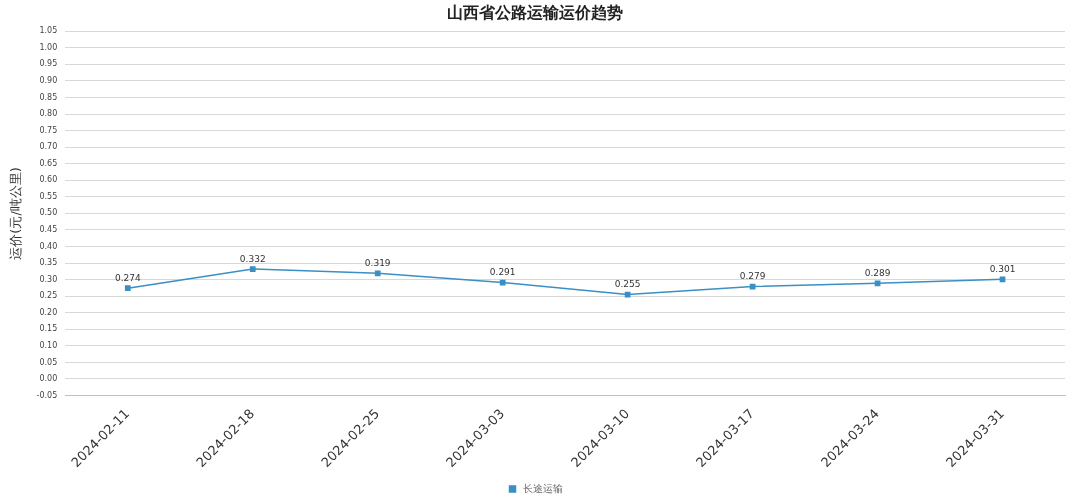  I want to click on y-tick-label: 0.70, so click(48, 147).